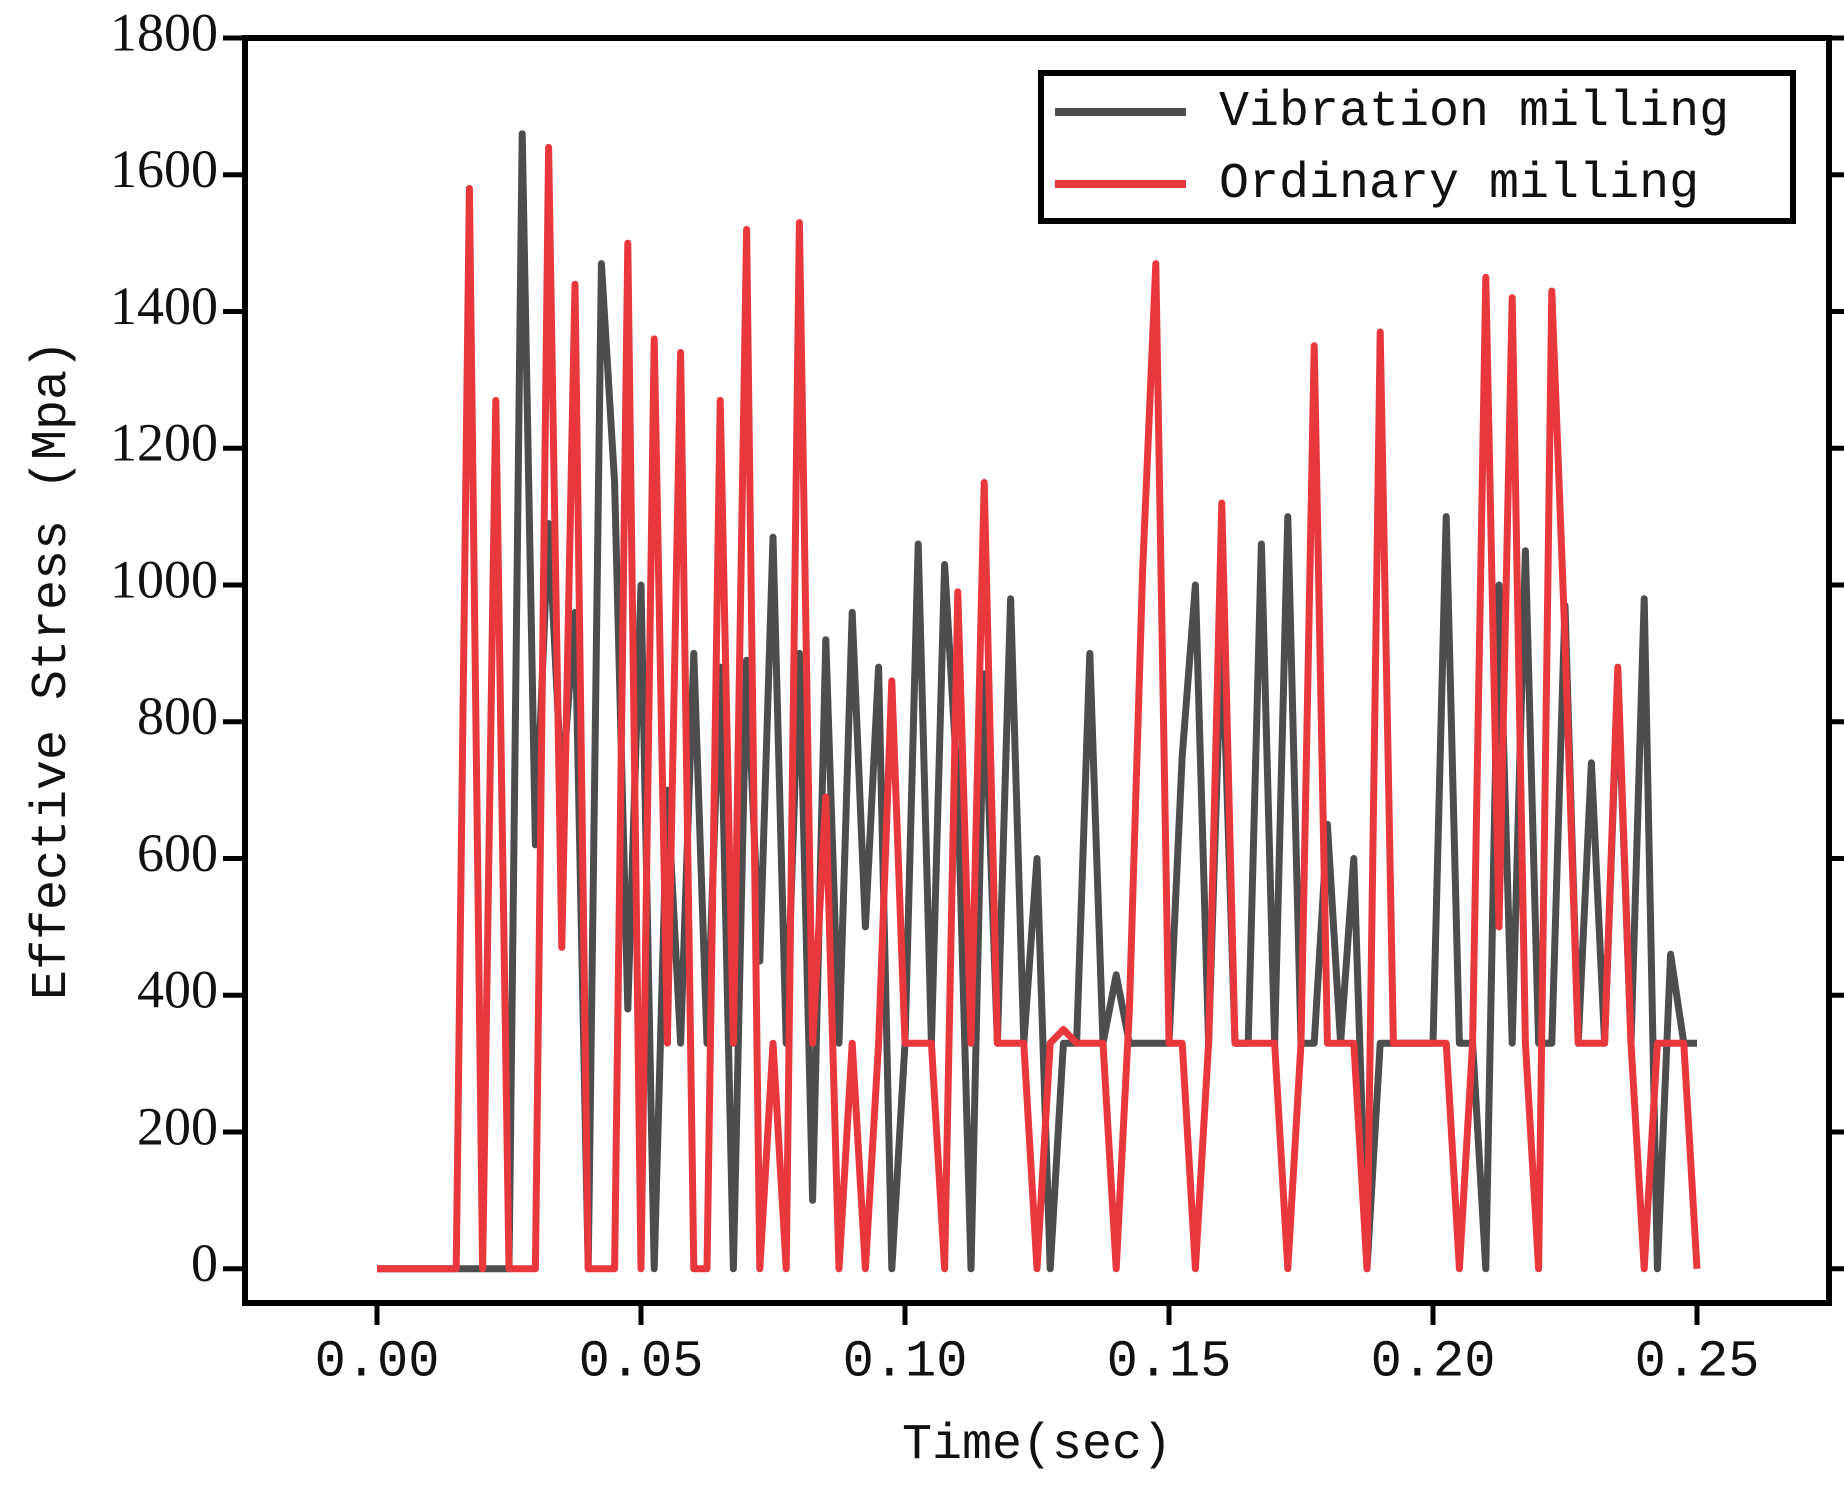 The height and width of the screenshot is (1498, 1844). What do you see at coordinates (52, 670) in the screenshot?
I see `y-axis-label: Effective Stress (Mpa)` at bounding box center [52, 670].